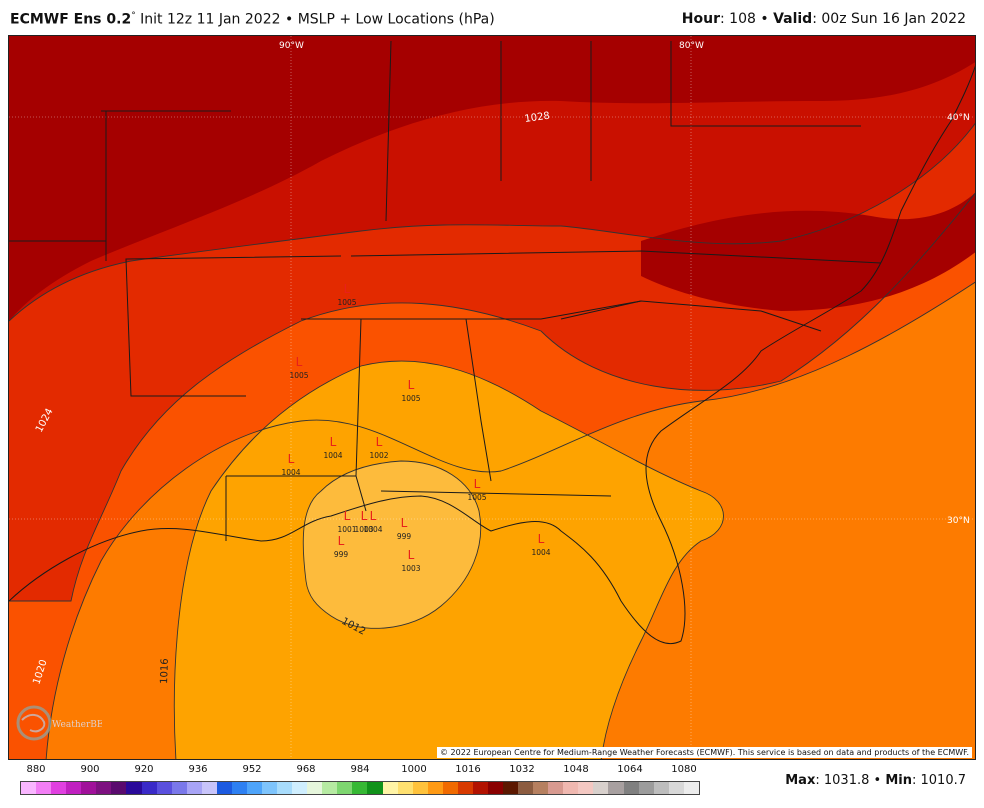 Image resolution: width=984 pixels, height=808 pixels. Describe the element at coordinates (210, 19) in the screenshot. I see `init-time: Init 12z 11 Jan 2022` at that location.